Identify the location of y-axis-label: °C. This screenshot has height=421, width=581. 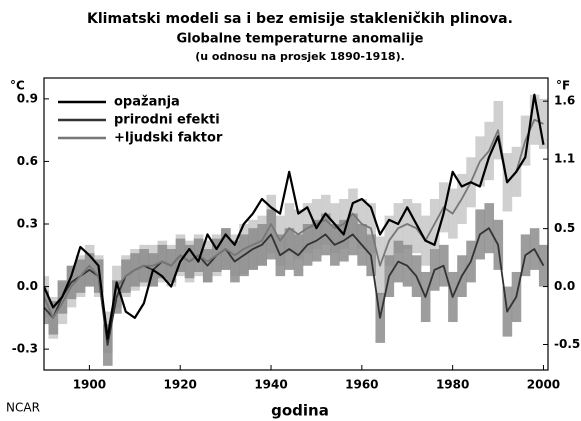
(17, 86).